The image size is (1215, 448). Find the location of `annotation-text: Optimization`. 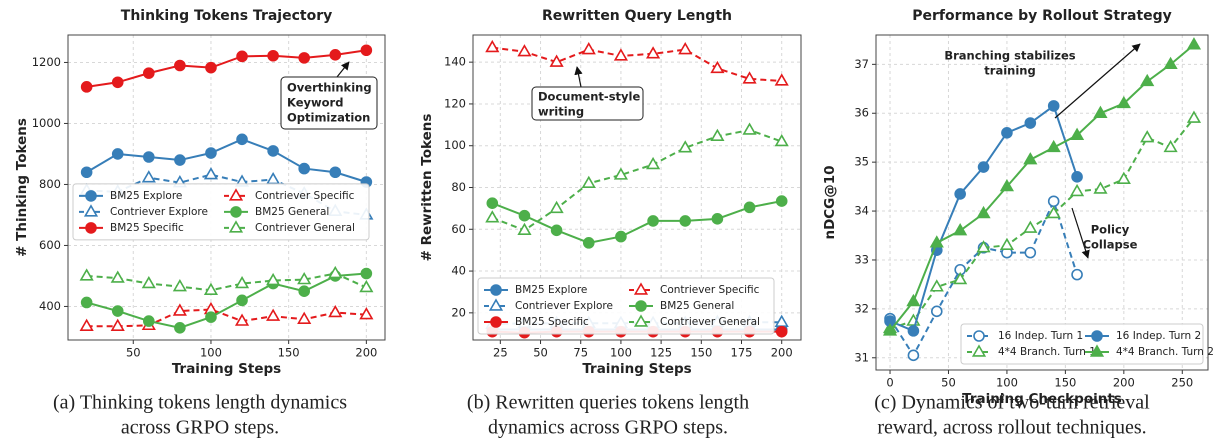

annotation-text: Optimization is located at coordinates (328, 118).